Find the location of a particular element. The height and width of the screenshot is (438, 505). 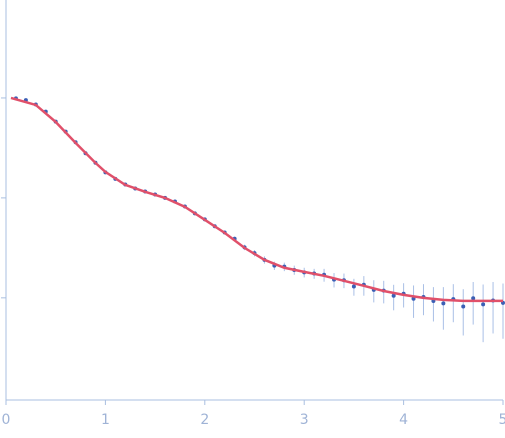

x-tick-label: 5 is located at coordinates (502, 420).